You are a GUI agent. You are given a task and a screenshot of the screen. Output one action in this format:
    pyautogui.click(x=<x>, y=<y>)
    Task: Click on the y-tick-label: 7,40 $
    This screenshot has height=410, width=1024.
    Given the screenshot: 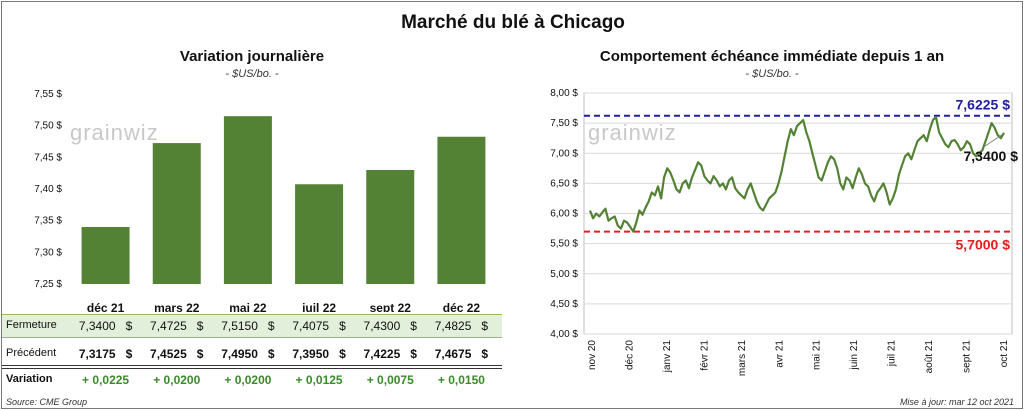 What is the action you would take?
    pyautogui.click(x=48, y=189)
    